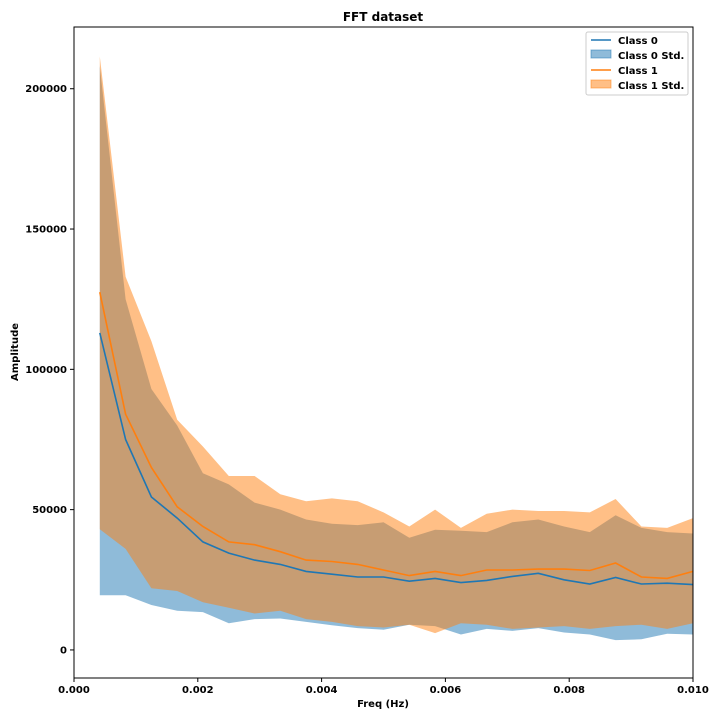 The height and width of the screenshot is (720, 720). I want to click on y-tick-label: 0, so click(63, 650).